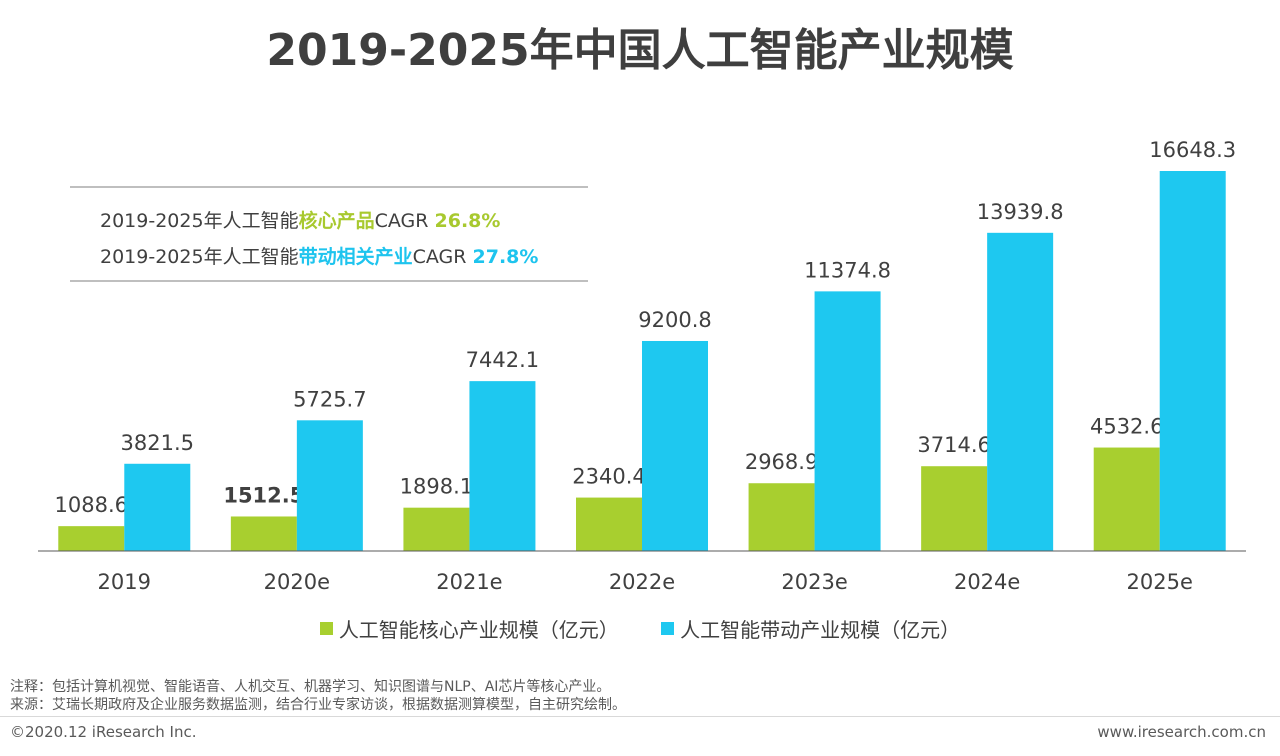 The width and height of the screenshot is (1280, 756). Describe the element at coordinates (987, 582) in the screenshot. I see `x-tick-label: 2024e` at that location.